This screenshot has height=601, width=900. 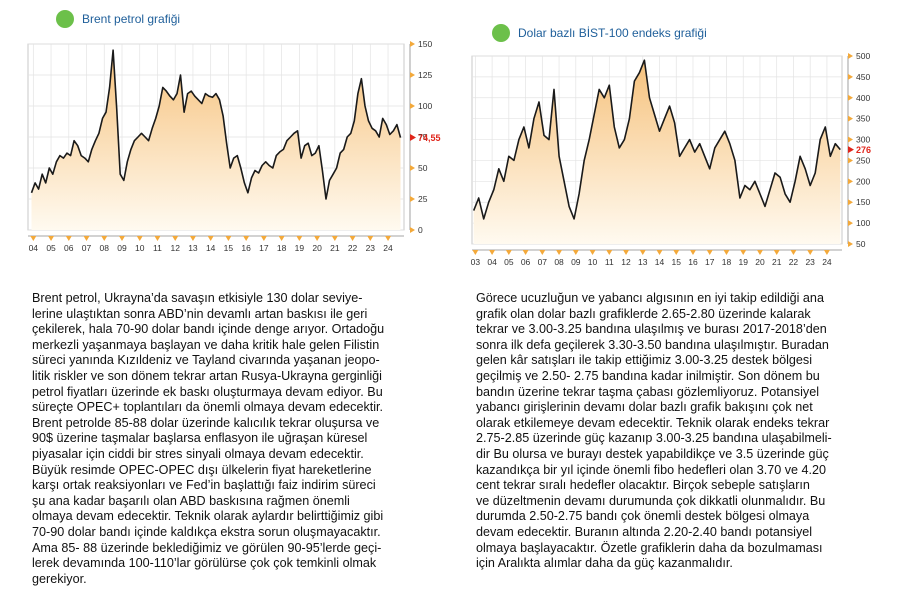 What do you see at coordinates (425, 44) in the screenshot?
I see `y-tick-label: 150` at bounding box center [425, 44].